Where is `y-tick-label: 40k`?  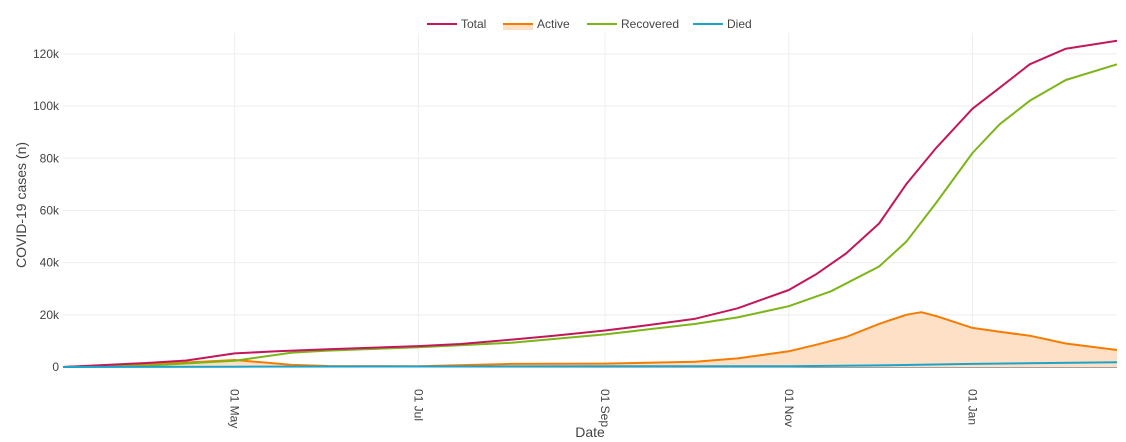 y-tick-label: 40k is located at coordinates (50, 263).